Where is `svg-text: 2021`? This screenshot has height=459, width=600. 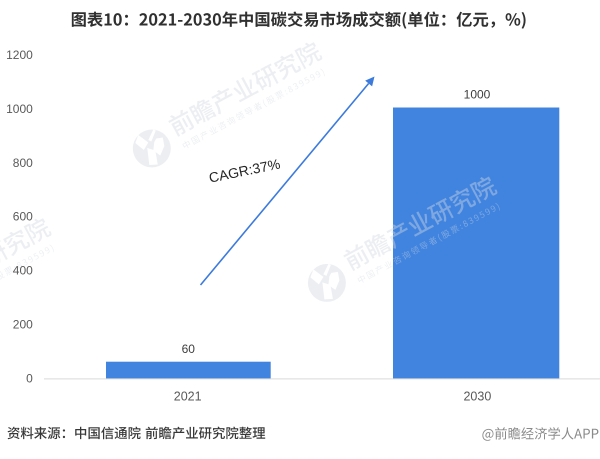
svg-text: 2021 is located at coordinates (188, 397).